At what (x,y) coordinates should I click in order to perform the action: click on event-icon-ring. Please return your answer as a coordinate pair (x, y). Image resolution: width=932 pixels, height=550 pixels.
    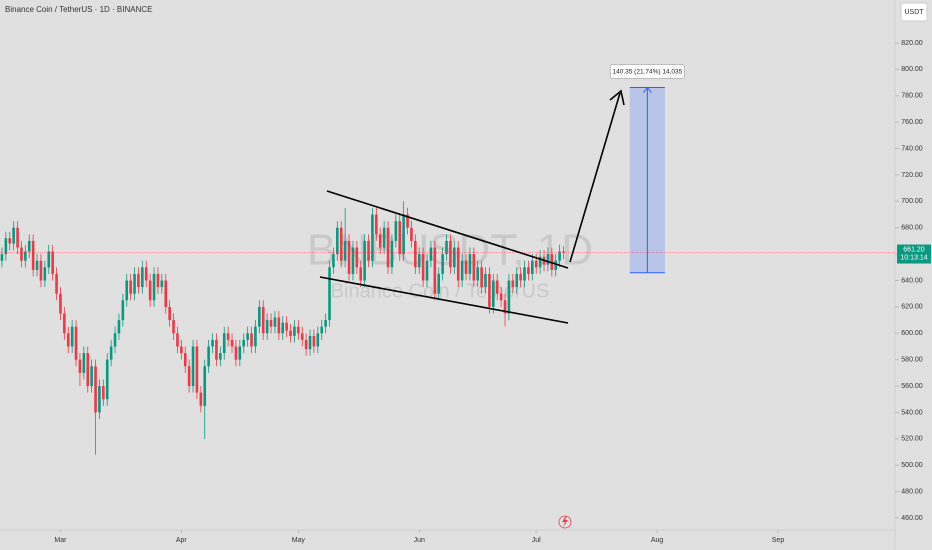
    Looking at the image, I should click on (565, 522).